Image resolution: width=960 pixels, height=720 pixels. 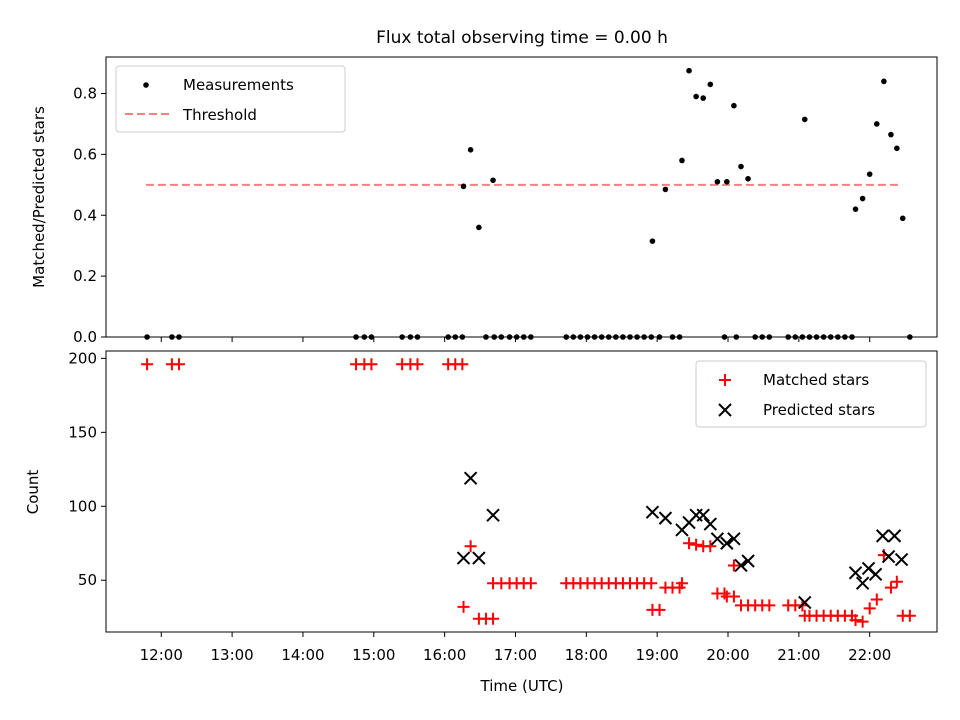 What do you see at coordinates (39, 197) in the screenshot?
I see `top-y-axis-label: Matched/Predicted stars` at bounding box center [39, 197].